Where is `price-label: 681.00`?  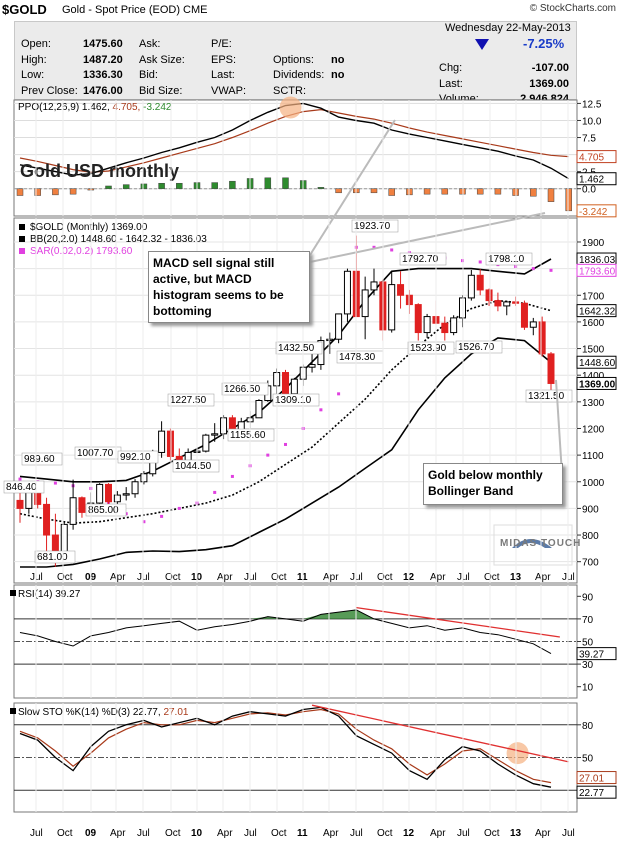 price-label: 681.00 is located at coordinates (52, 557).